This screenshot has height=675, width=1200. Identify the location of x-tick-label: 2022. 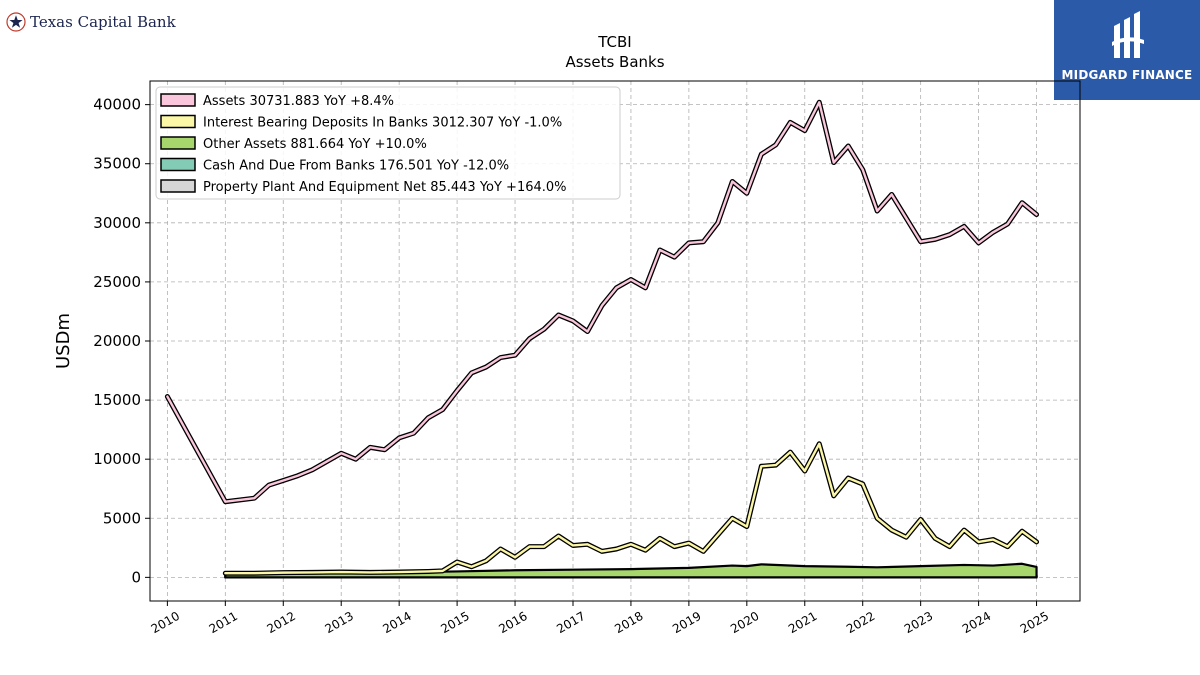
(860, 622).